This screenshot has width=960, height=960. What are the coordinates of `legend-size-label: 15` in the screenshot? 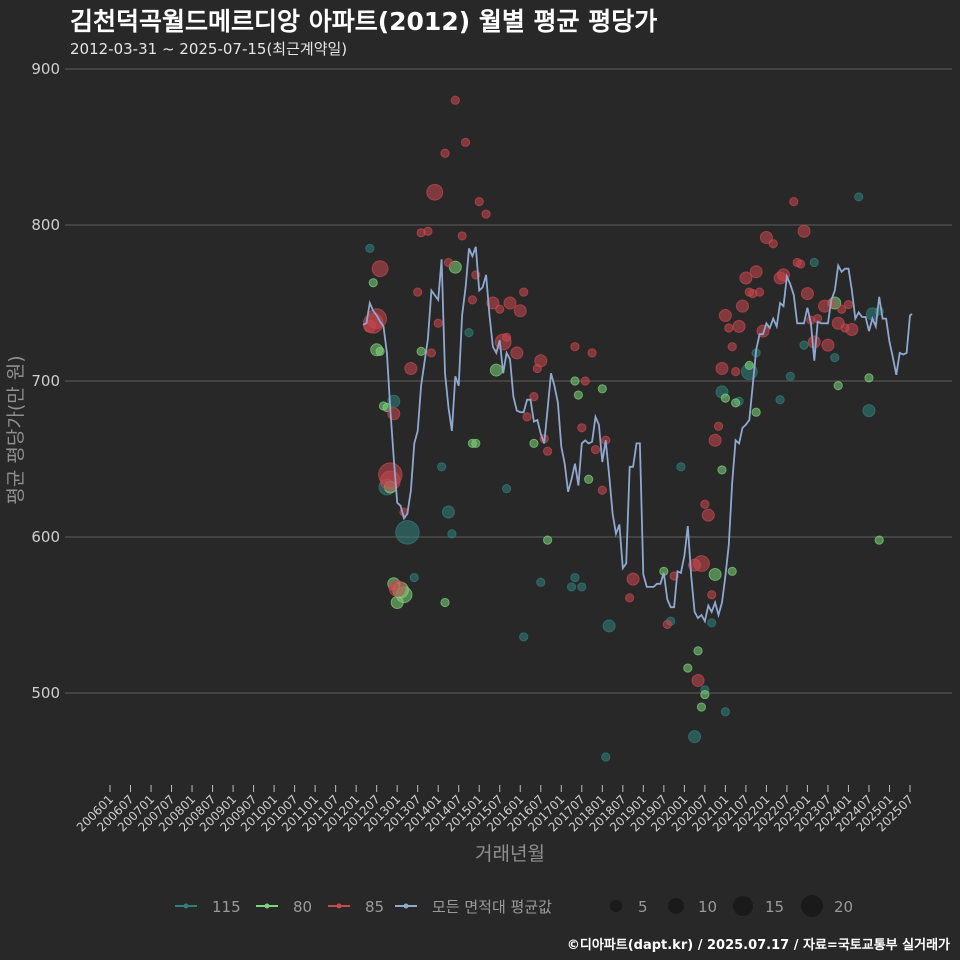 It's located at (774, 907).